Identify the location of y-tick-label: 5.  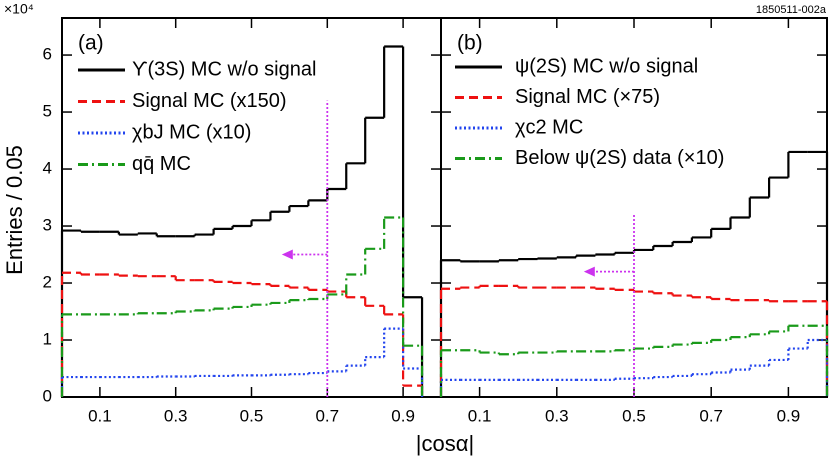
(47, 111).